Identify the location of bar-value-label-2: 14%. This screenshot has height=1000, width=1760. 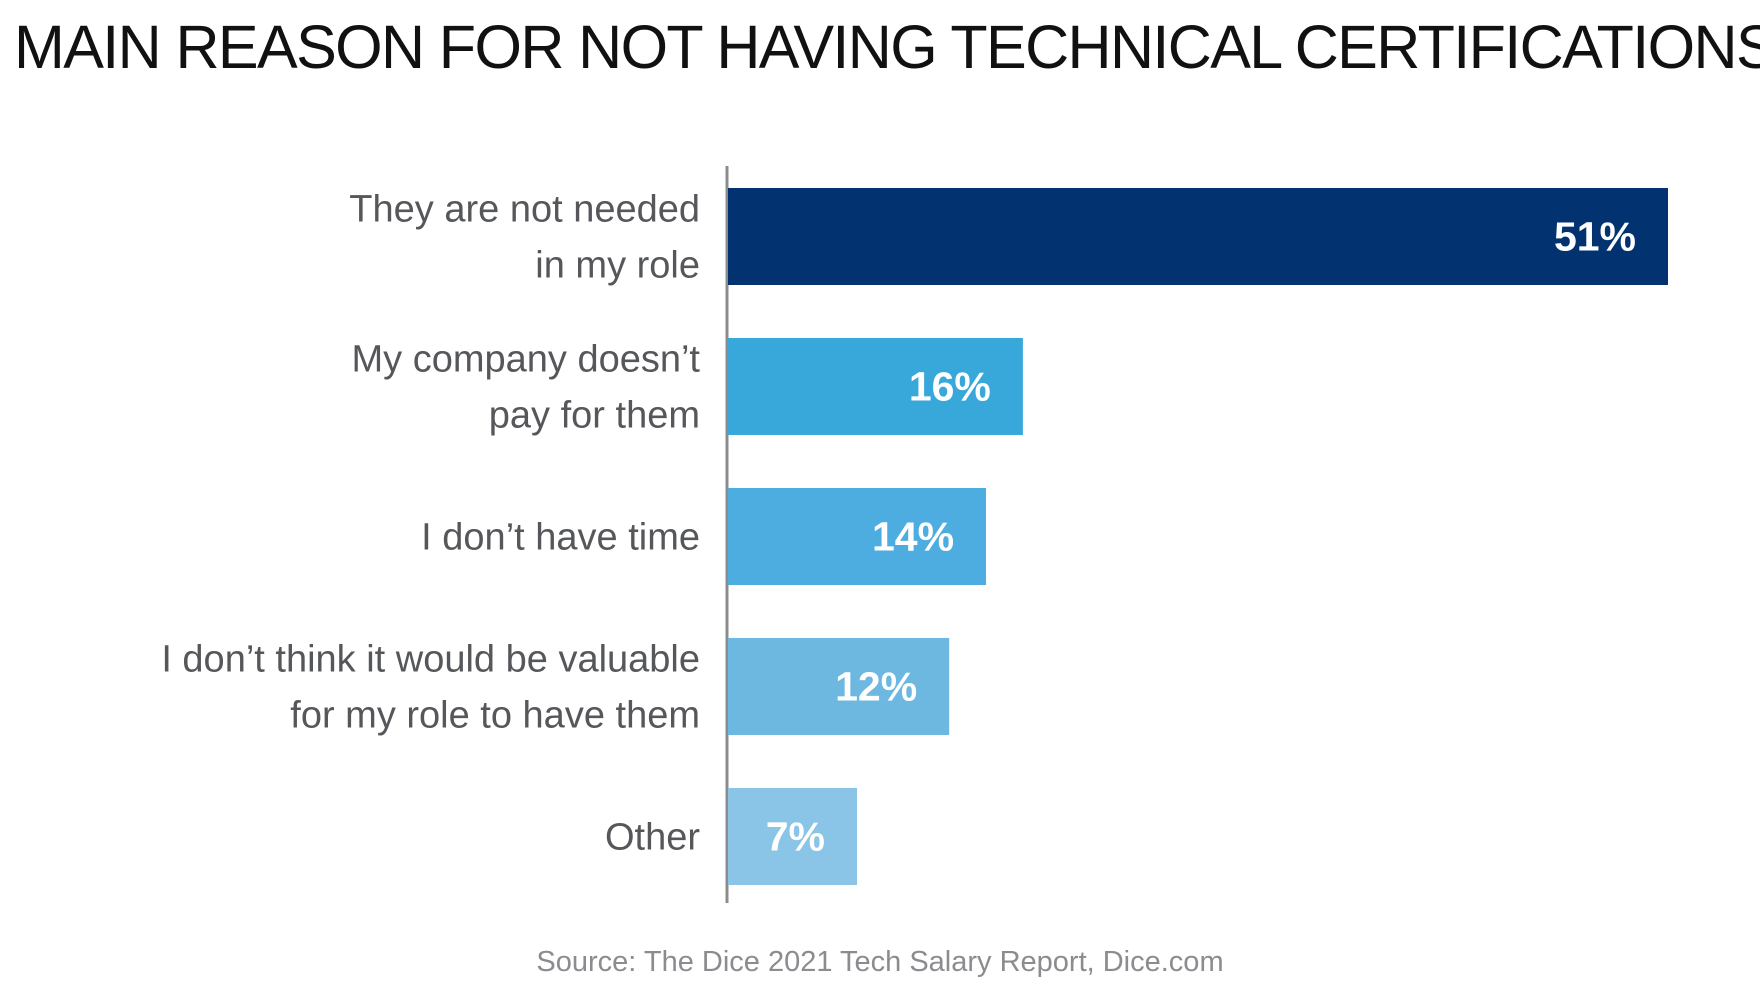
(913, 537).